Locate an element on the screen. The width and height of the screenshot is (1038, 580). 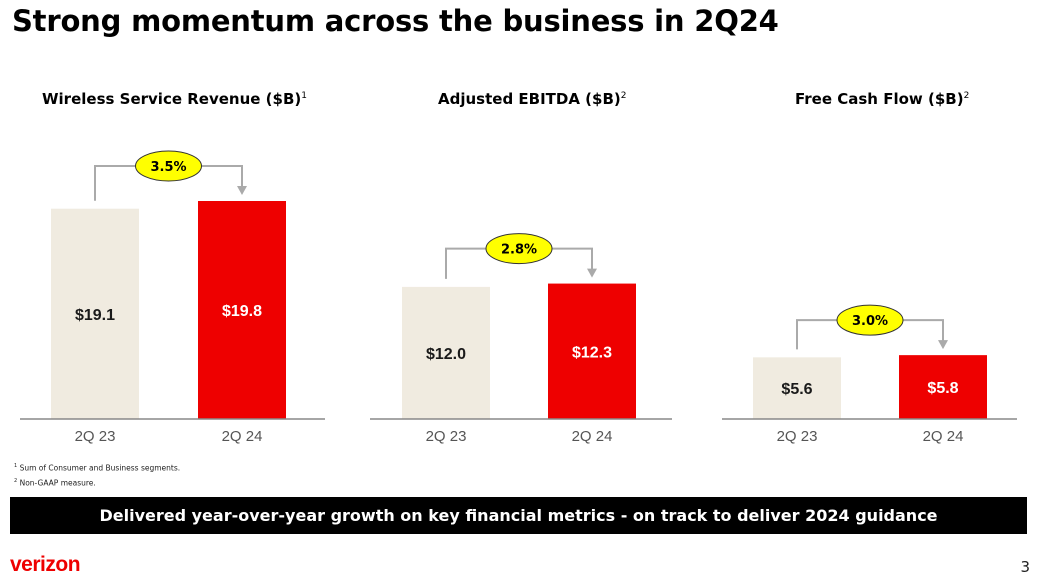
growth-badge-wireless-revenue is located at coordinates (168, 166).